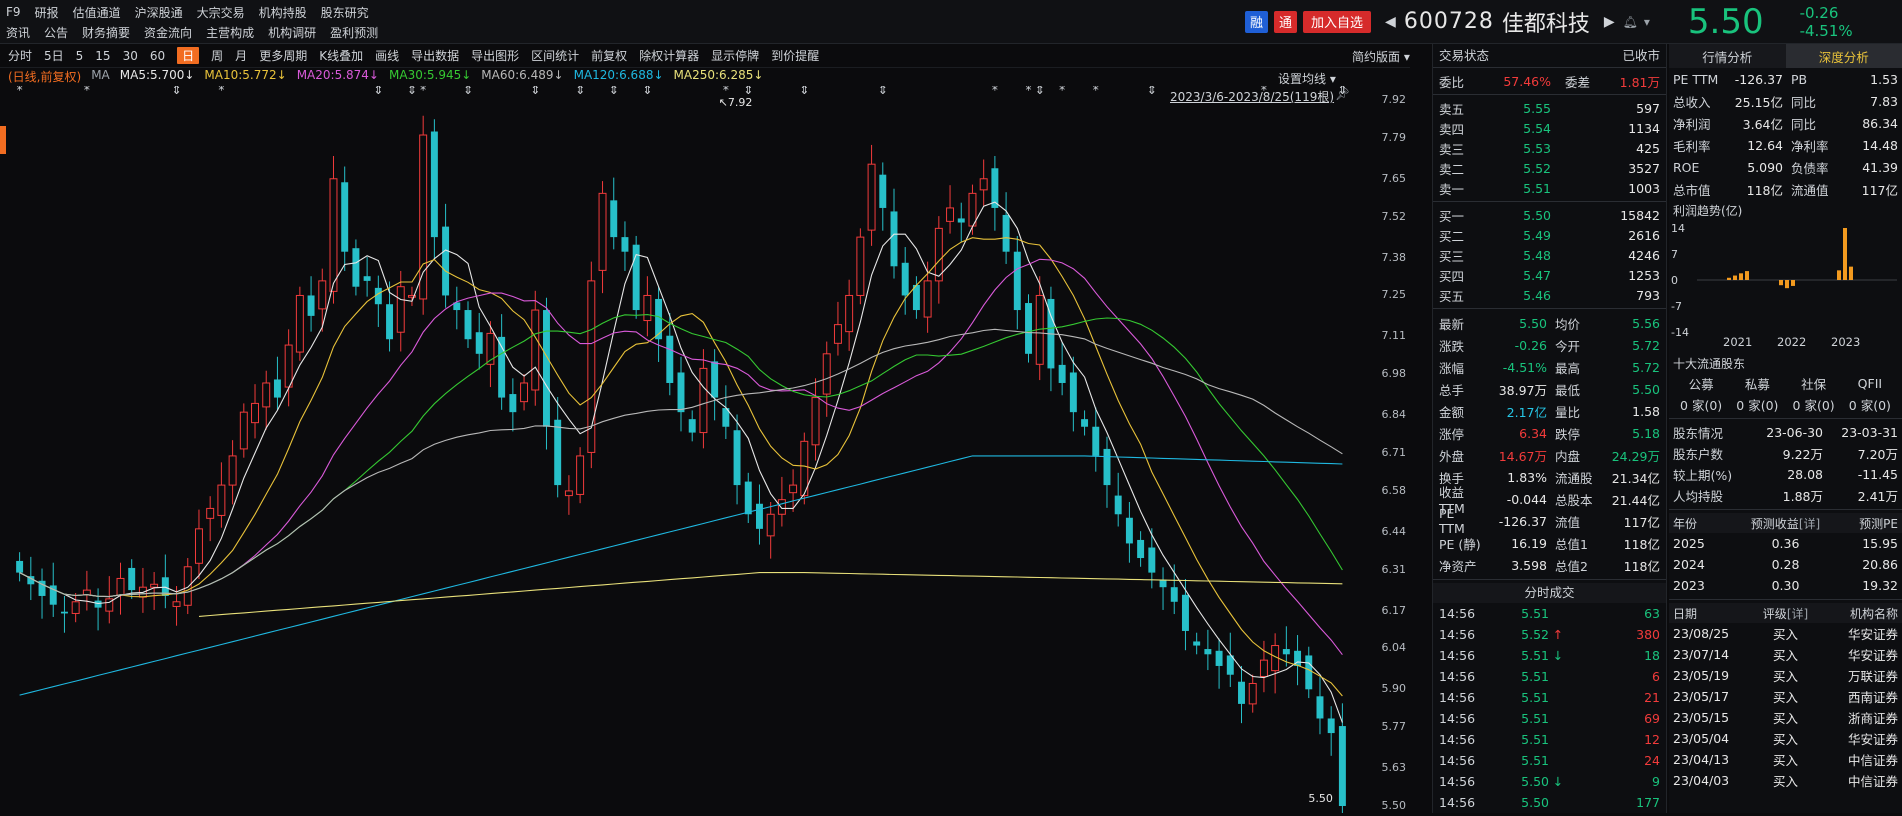  What do you see at coordinates (345, 12) in the screenshot?
I see `nav-link: 股东研究` at bounding box center [345, 12].